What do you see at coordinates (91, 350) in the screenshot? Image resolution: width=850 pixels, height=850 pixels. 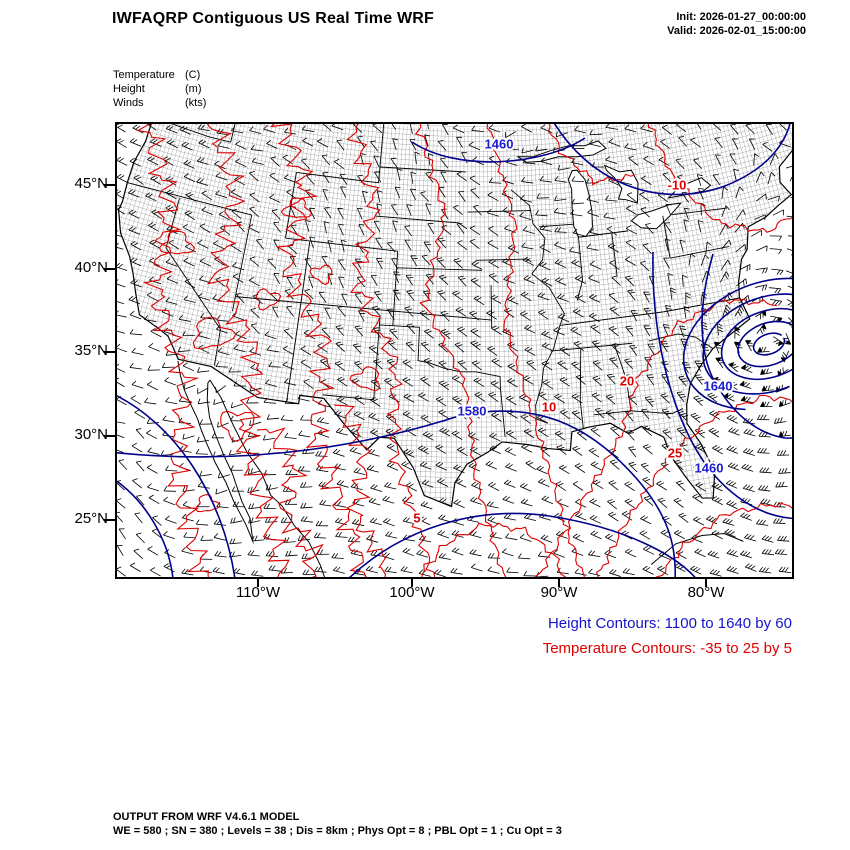 I see `lat-label-35n: 35°N` at bounding box center [91, 350].